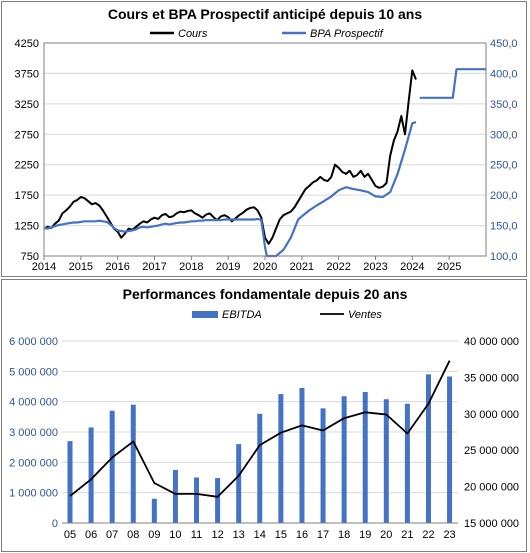 This screenshot has height=553, width=530. I want to click on y-right-tick-label: 400,0, so click(504, 74).